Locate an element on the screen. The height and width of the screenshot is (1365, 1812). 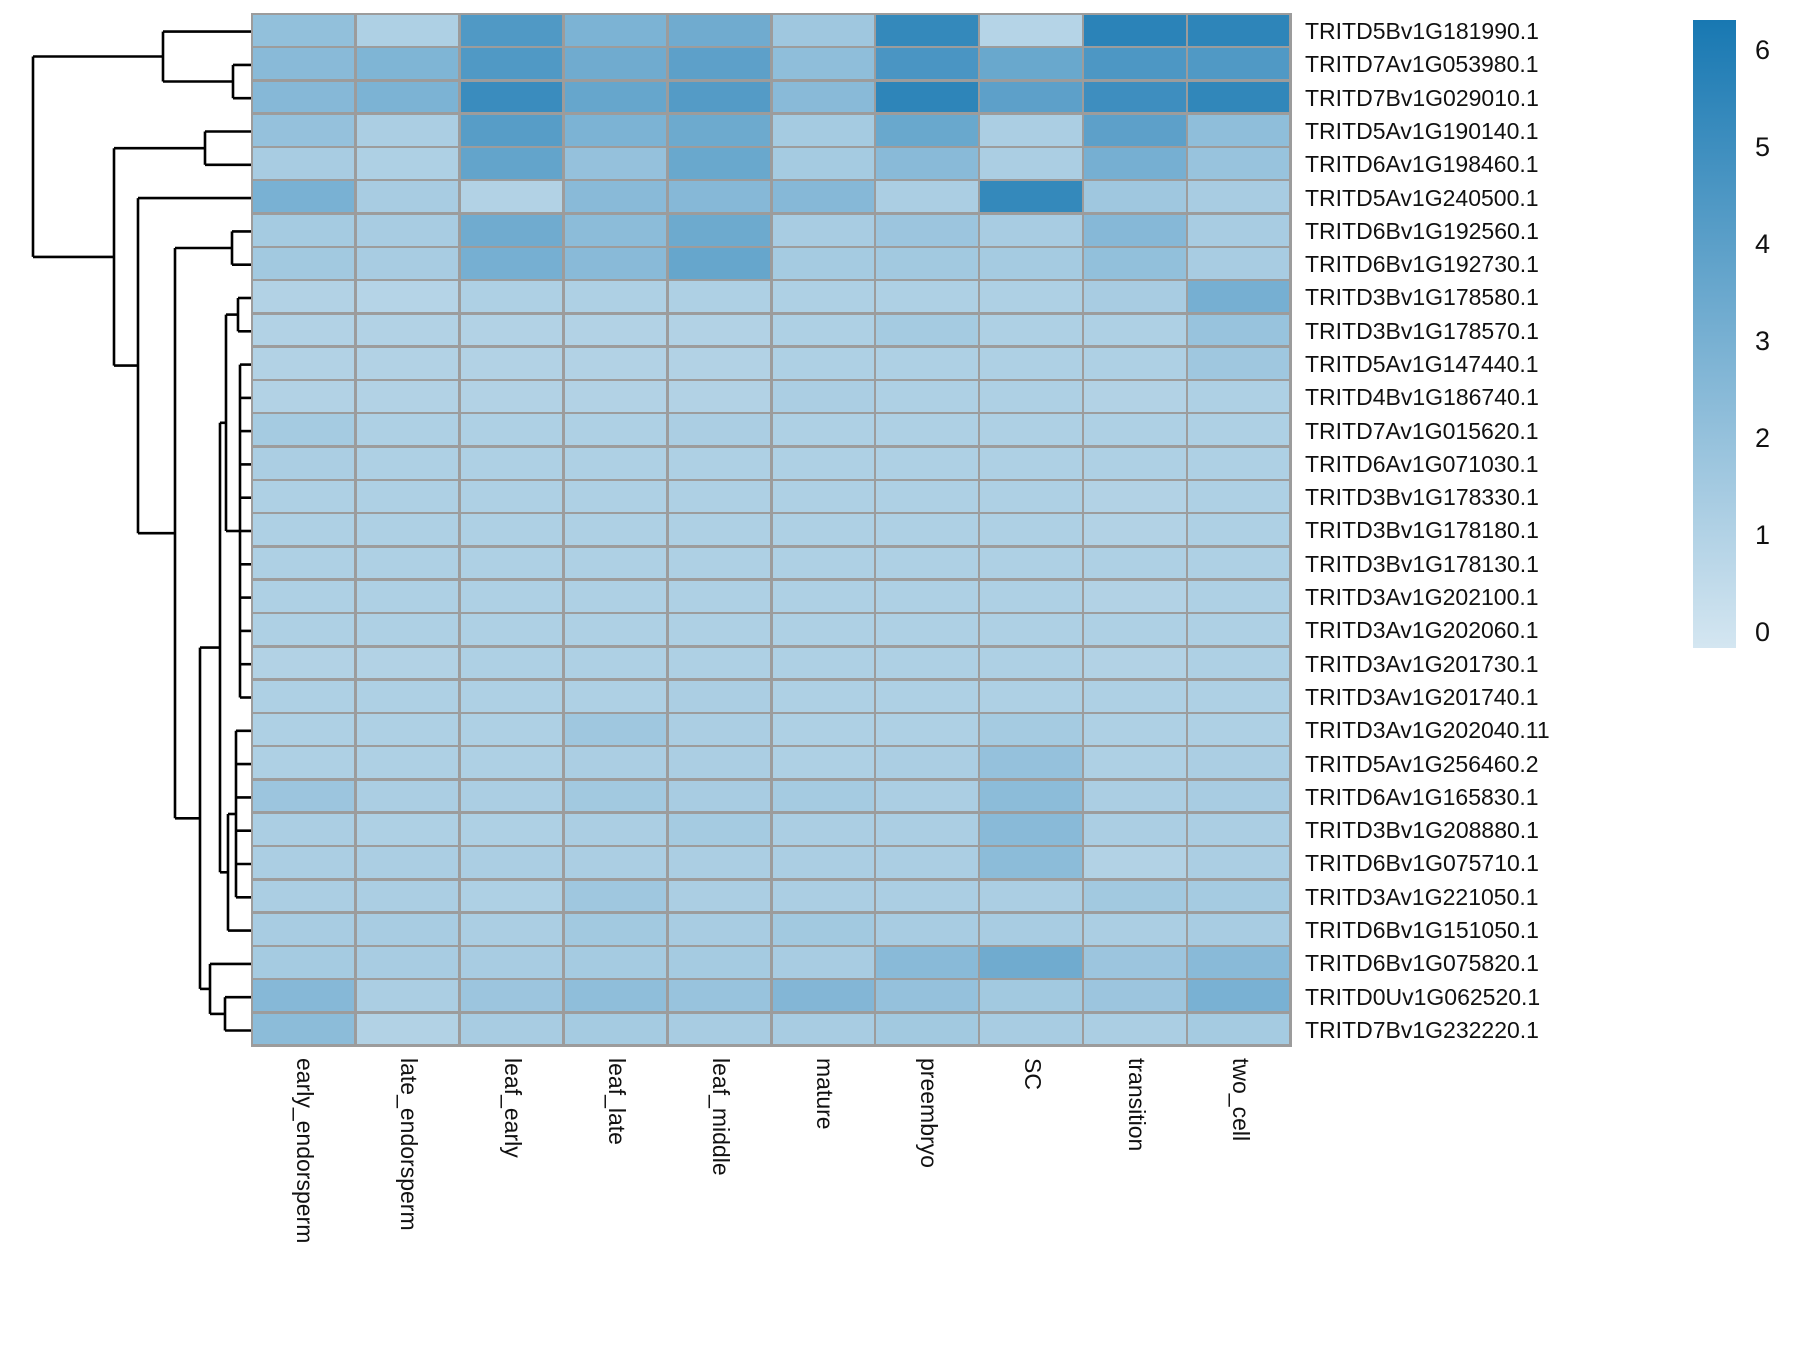
row-label: TRITD3Av1G202040.11 is located at coordinates (1427, 730).